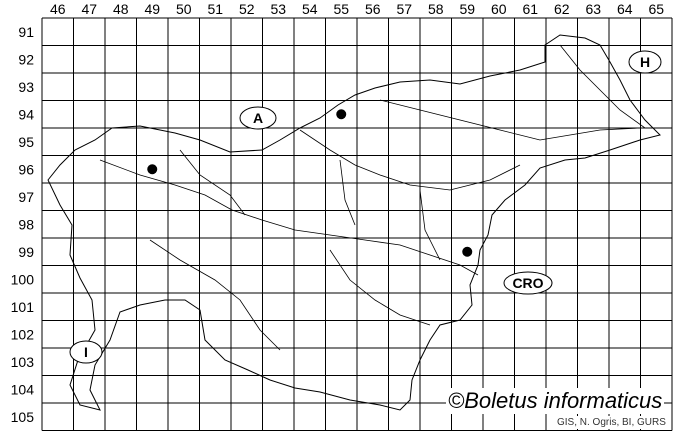 This screenshot has height=436, width=680. I want to click on row-label: 103, so click(23, 362).